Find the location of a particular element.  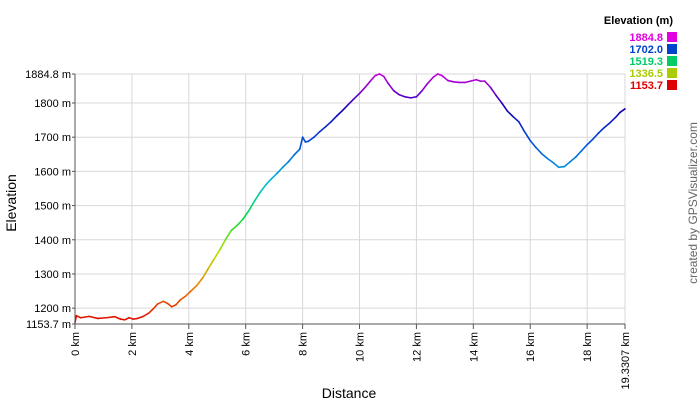

y-tick-label: 1400 m is located at coordinates (52, 241).